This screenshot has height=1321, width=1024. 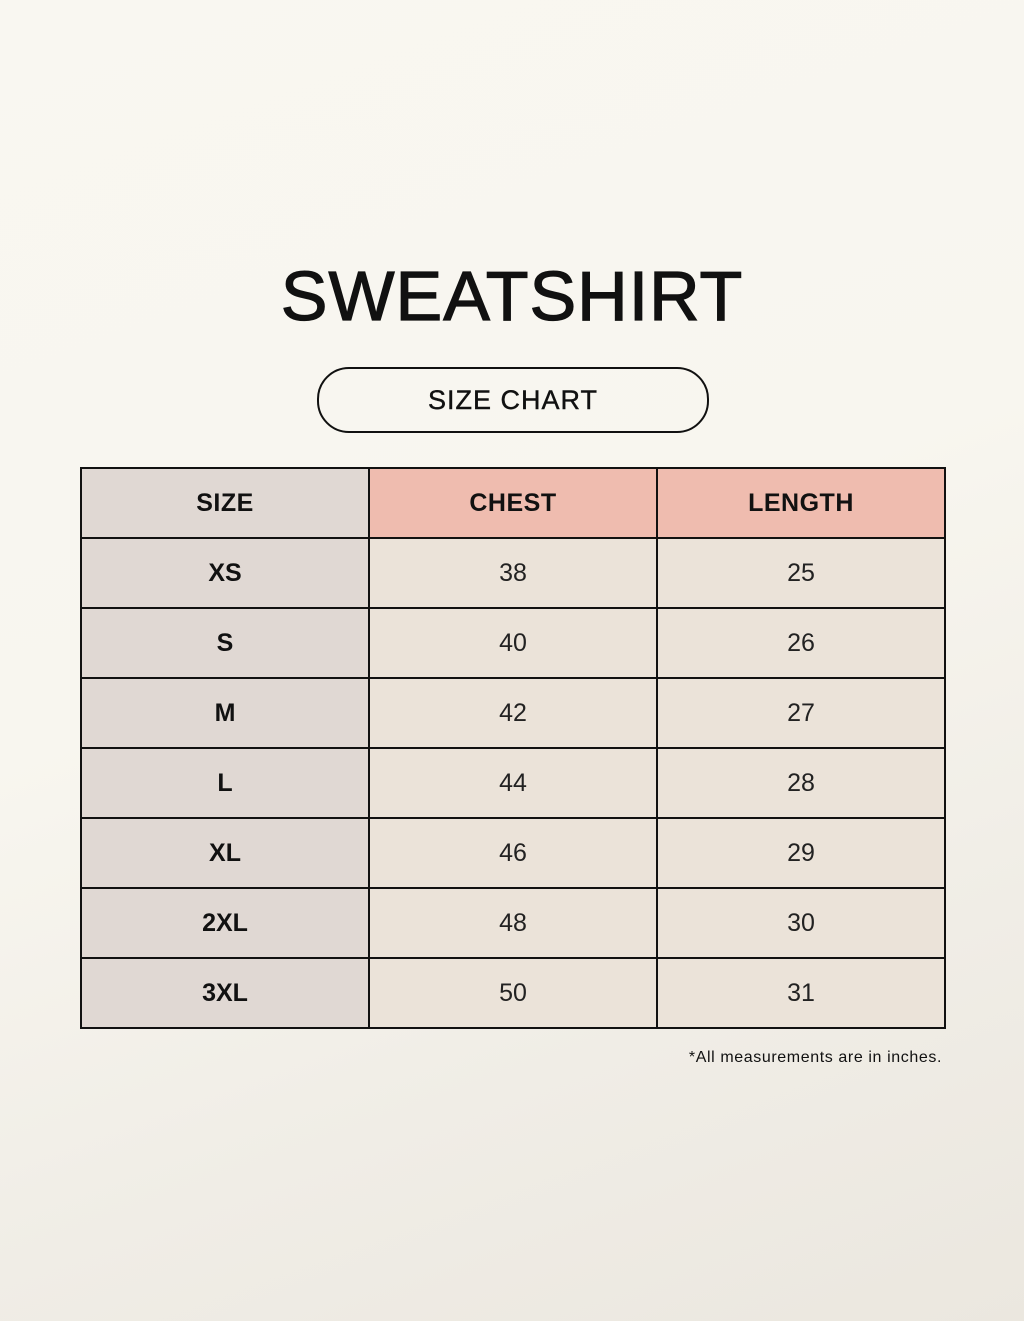 I want to click on table-row: 3XL 50 31, so click(x=513, y=993).